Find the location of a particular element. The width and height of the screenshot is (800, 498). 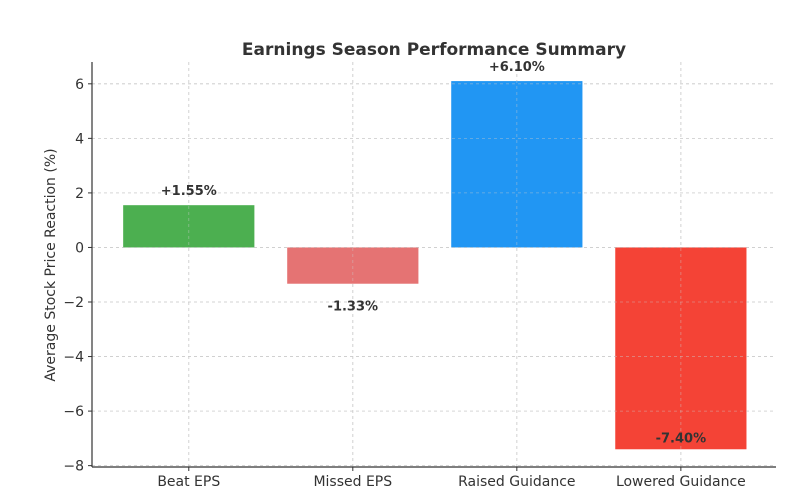

x-tick-label: Beat EPS is located at coordinates (188, 482).